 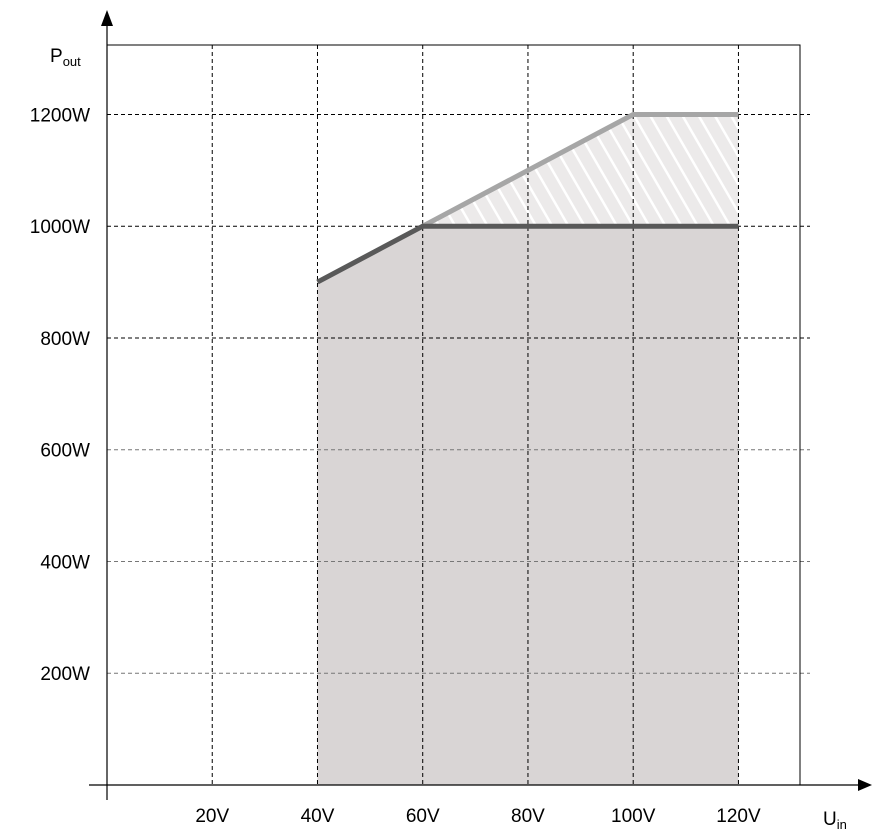 I want to click on x-tick-labels: 20V 40V 60V 80V 100V 120V, so click(x=478, y=816).